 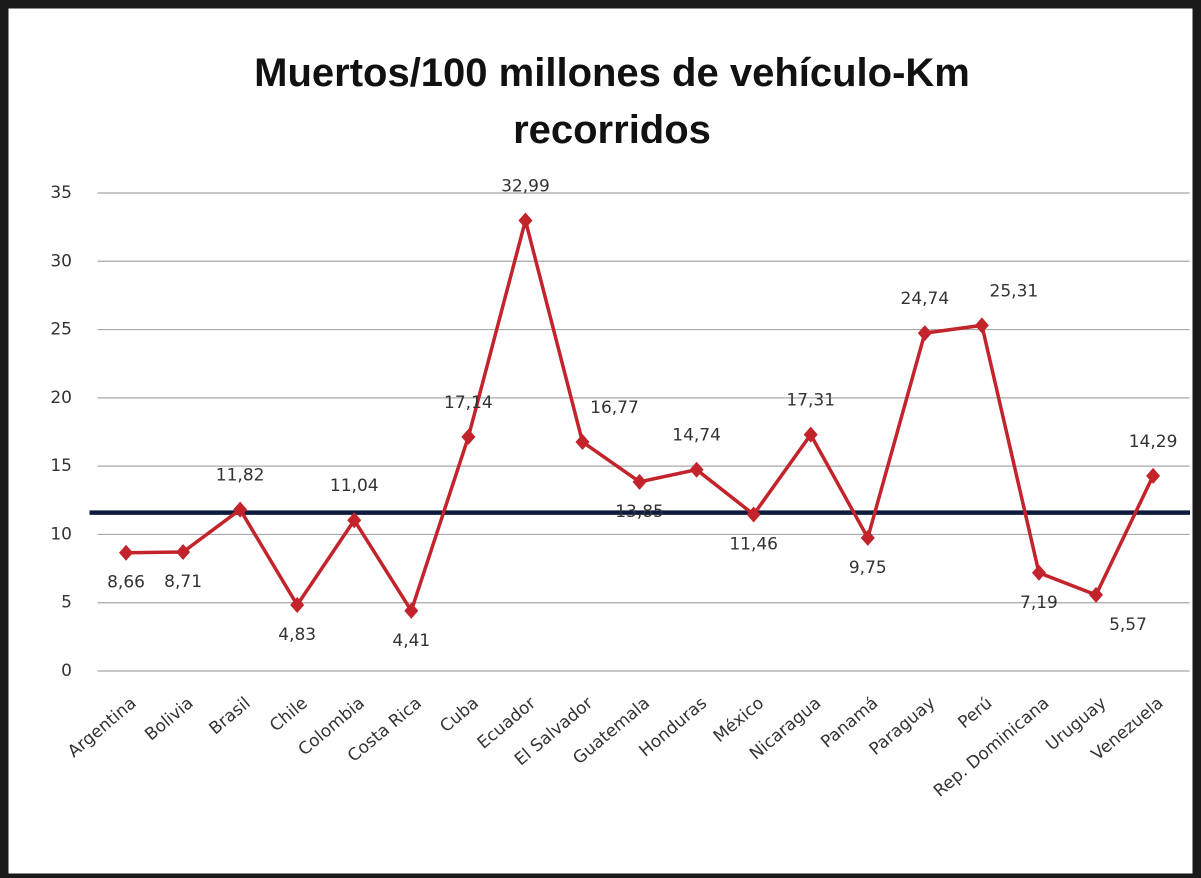 I want to click on y-tick-label: 35, so click(x=61, y=193).